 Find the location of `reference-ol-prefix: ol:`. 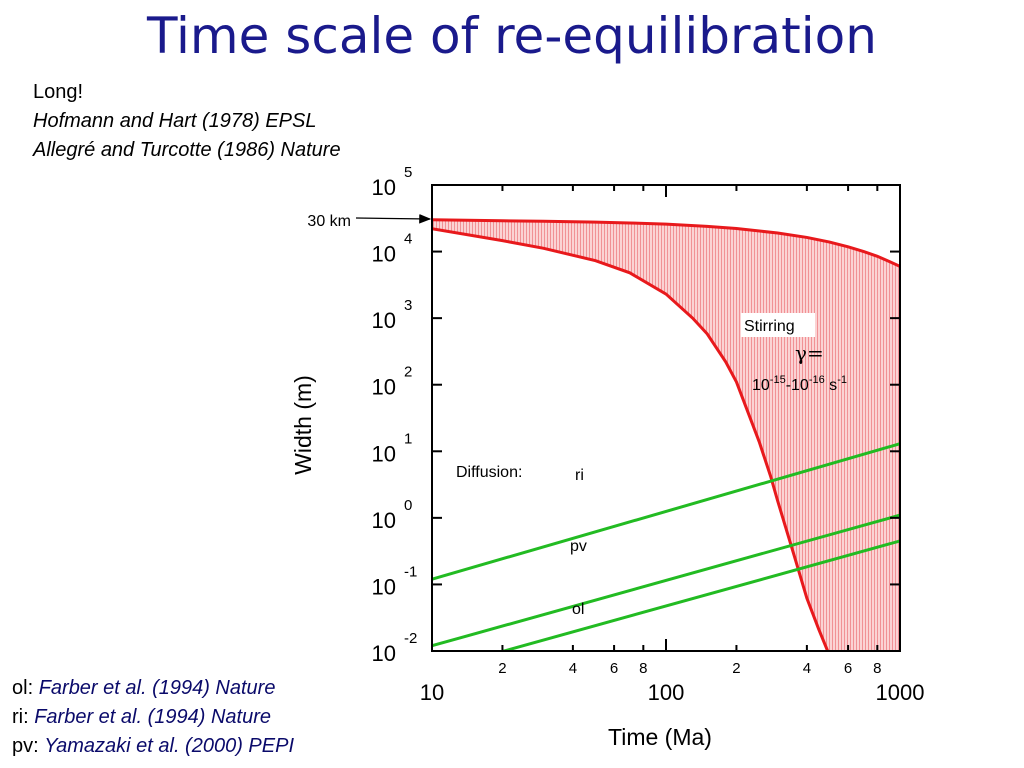

reference-ol-prefix: ol: is located at coordinates (25, 688).